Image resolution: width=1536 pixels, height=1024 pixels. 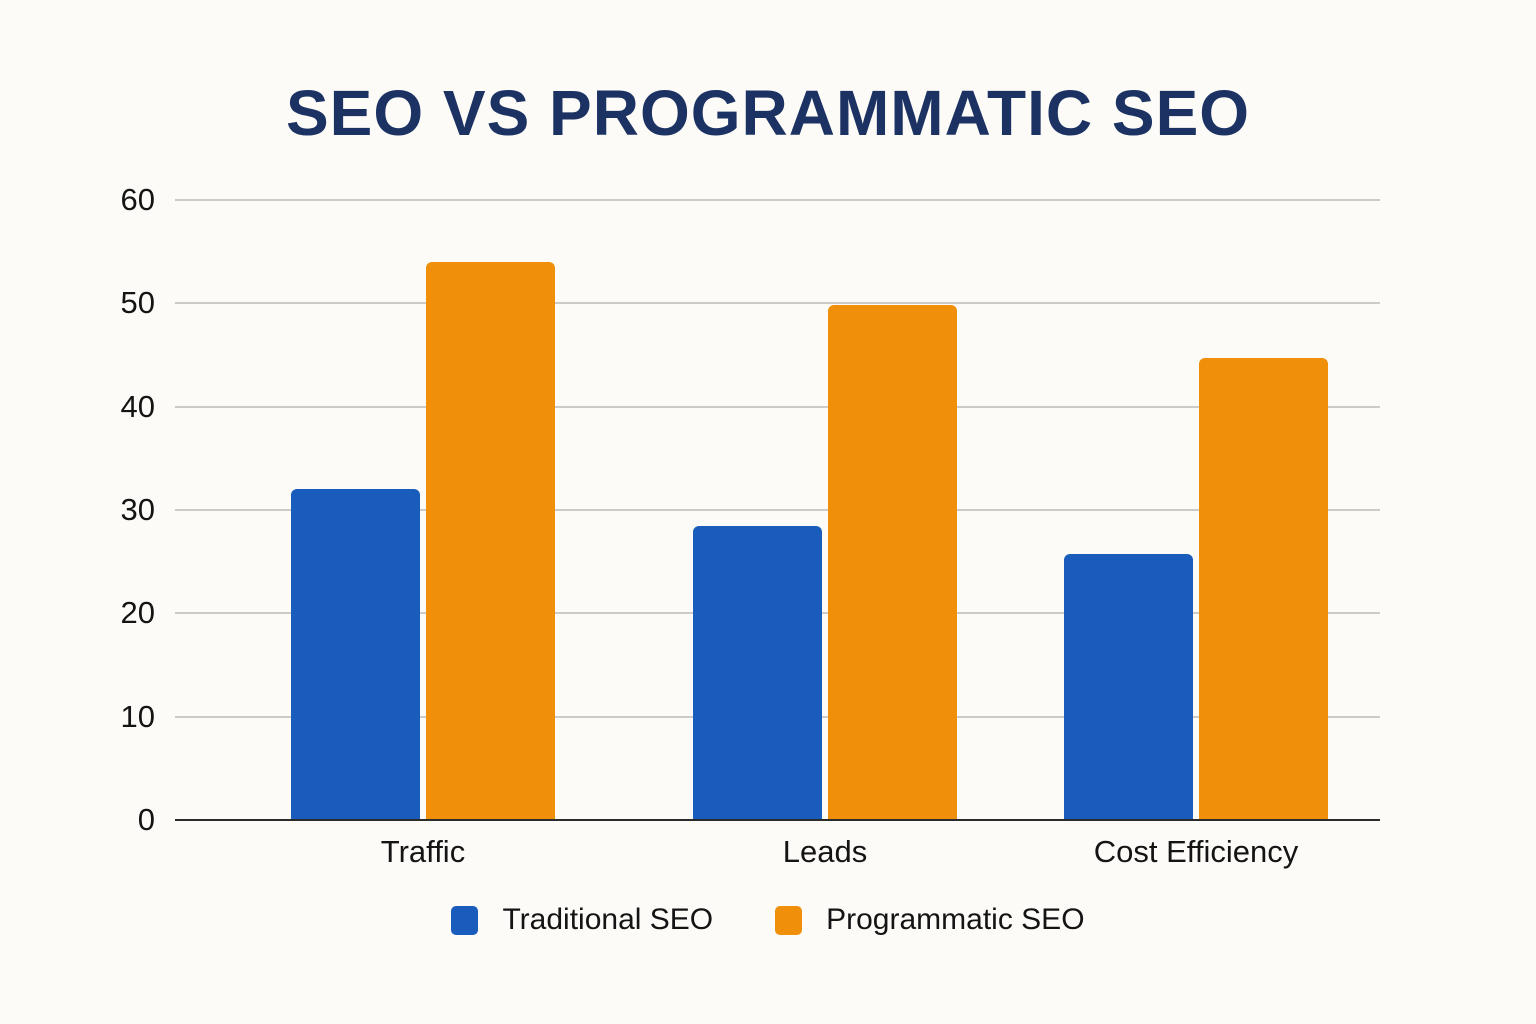 I want to click on x-tick-label-cost-efficiency: Cost Efficiency, so click(x=1196, y=851).